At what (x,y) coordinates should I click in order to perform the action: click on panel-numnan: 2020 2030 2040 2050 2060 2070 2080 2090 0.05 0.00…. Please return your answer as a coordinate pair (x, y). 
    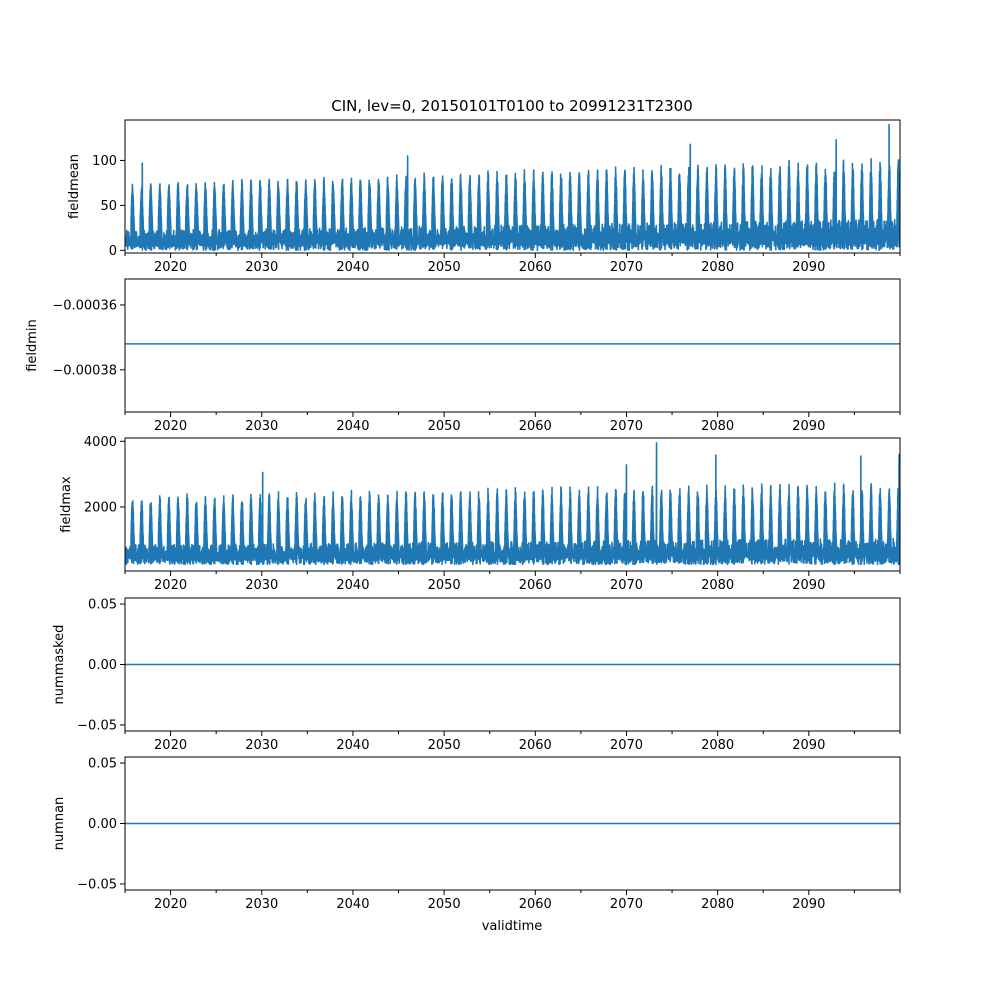
    Looking at the image, I should click on (476, 834).